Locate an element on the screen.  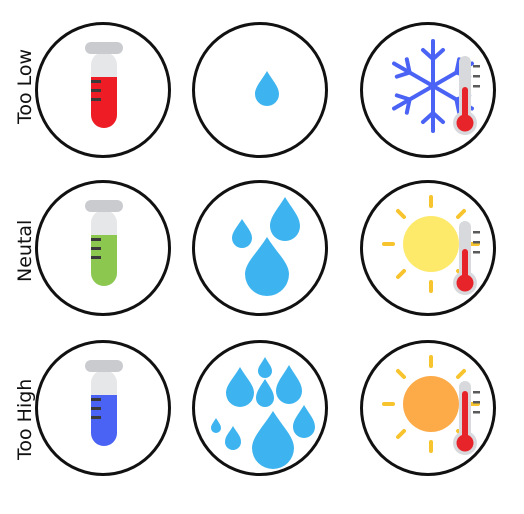
row-label-too-low: Too Low is located at coordinates (25, 86).